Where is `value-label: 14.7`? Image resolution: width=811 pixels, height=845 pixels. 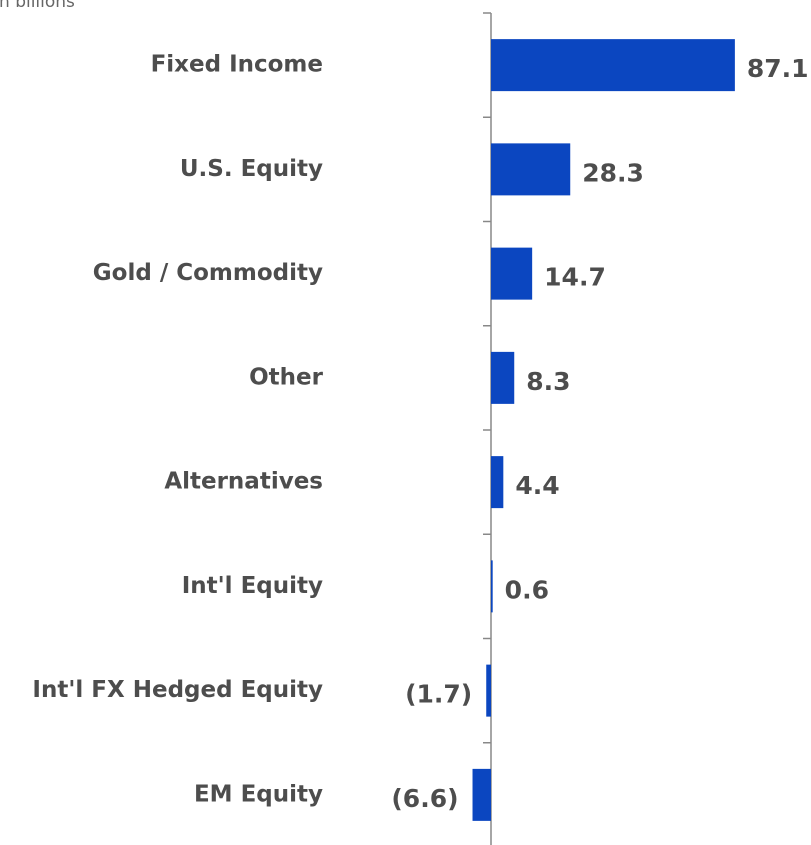
value-label: 14.7 is located at coordinates (575, 277).